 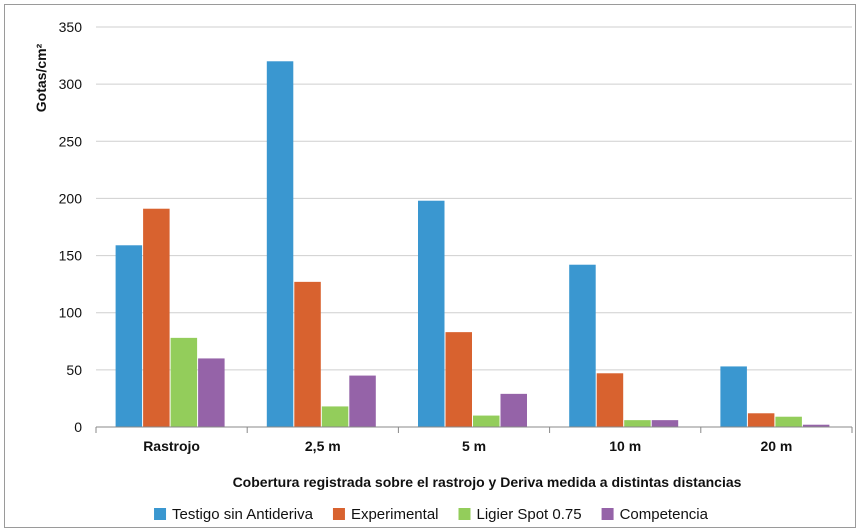 What do you see at coordinates (71, 198) in the screenshot?
I see `y-tick-label: 200` at bounding box center [71, 198].